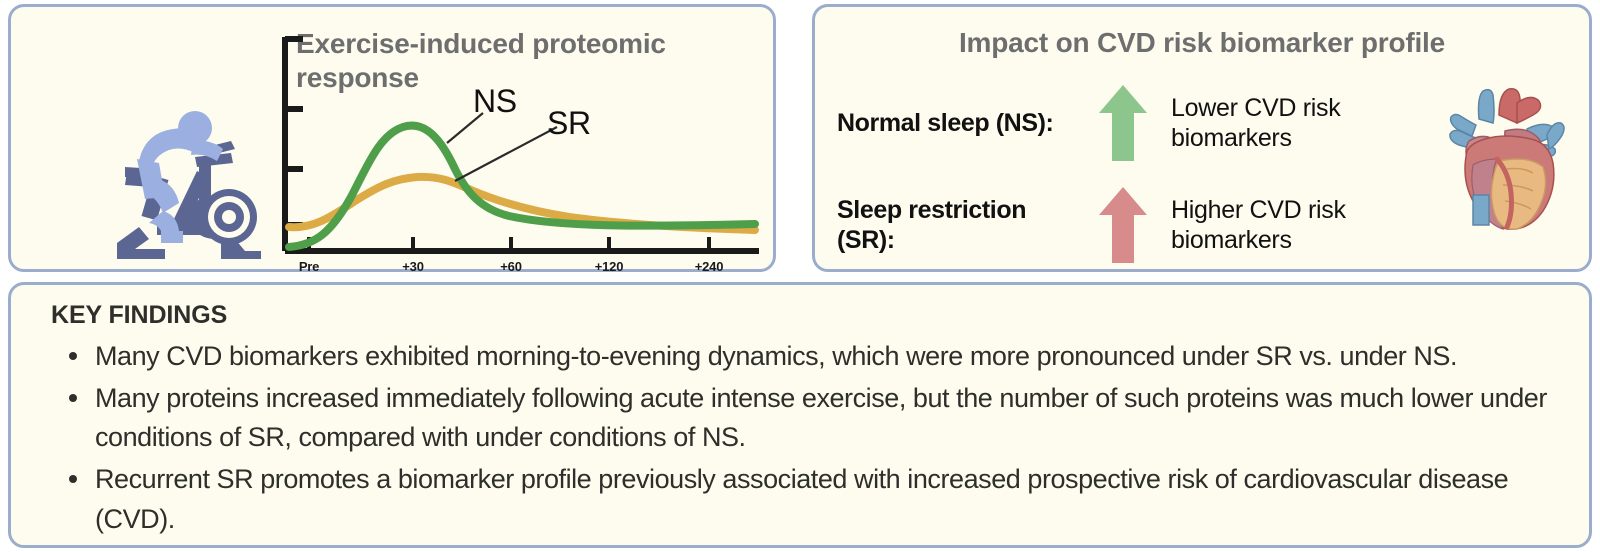 The width and height of the screenshot is (1600, 552). Describe the element at coordinates (709, 266) in the screenshot. I see `x-tick-label-240: +240` at that location.